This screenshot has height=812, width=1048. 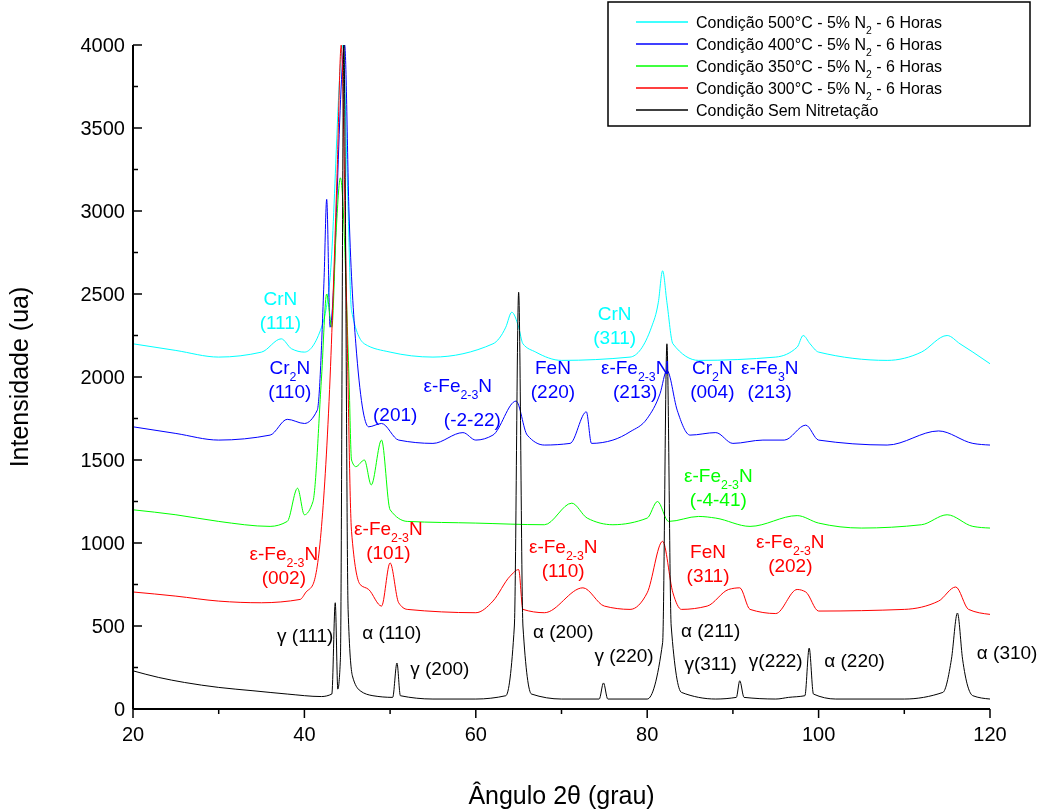 What do you see at coordinates (854, 661) in the screenshot?
I see `annotation: α (220)` at bounding box center [854, 661].